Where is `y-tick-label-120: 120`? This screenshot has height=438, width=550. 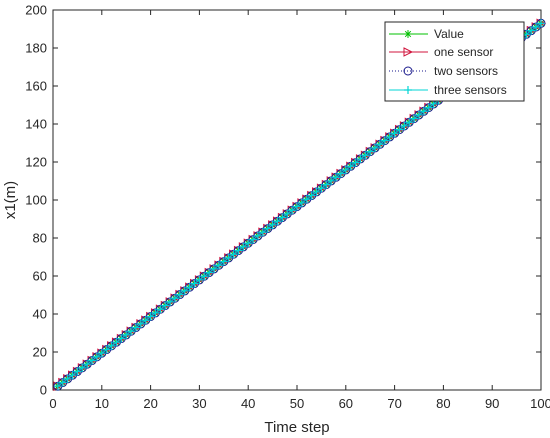 y-tick-label-120: 120 is located at coordinates (36, 162).